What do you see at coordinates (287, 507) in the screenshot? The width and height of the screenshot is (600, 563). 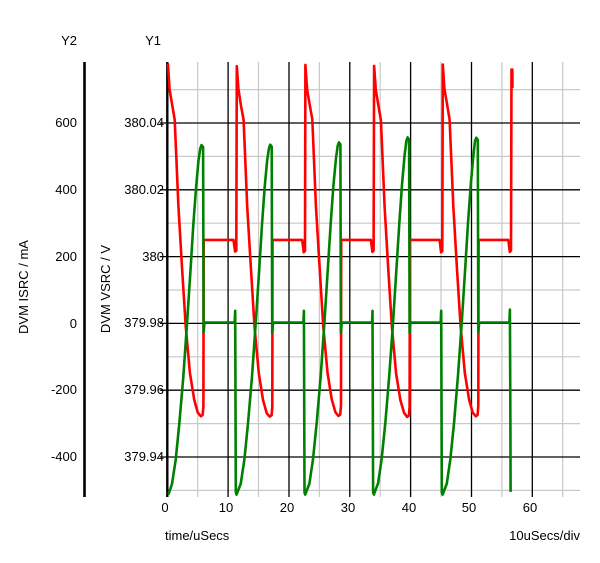 I see `x-tick-label: 20` at bounding box center [287, 507].